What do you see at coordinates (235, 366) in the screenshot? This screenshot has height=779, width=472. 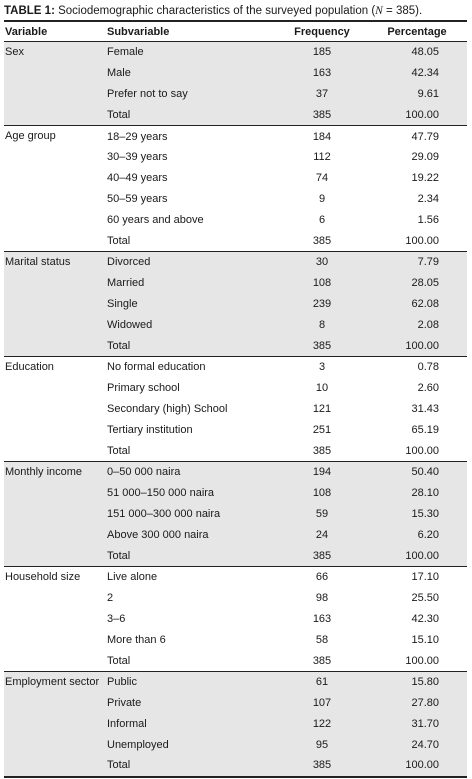 I see `table-row: Education No formal education 3 0.78` at bounding box center [235, 366].